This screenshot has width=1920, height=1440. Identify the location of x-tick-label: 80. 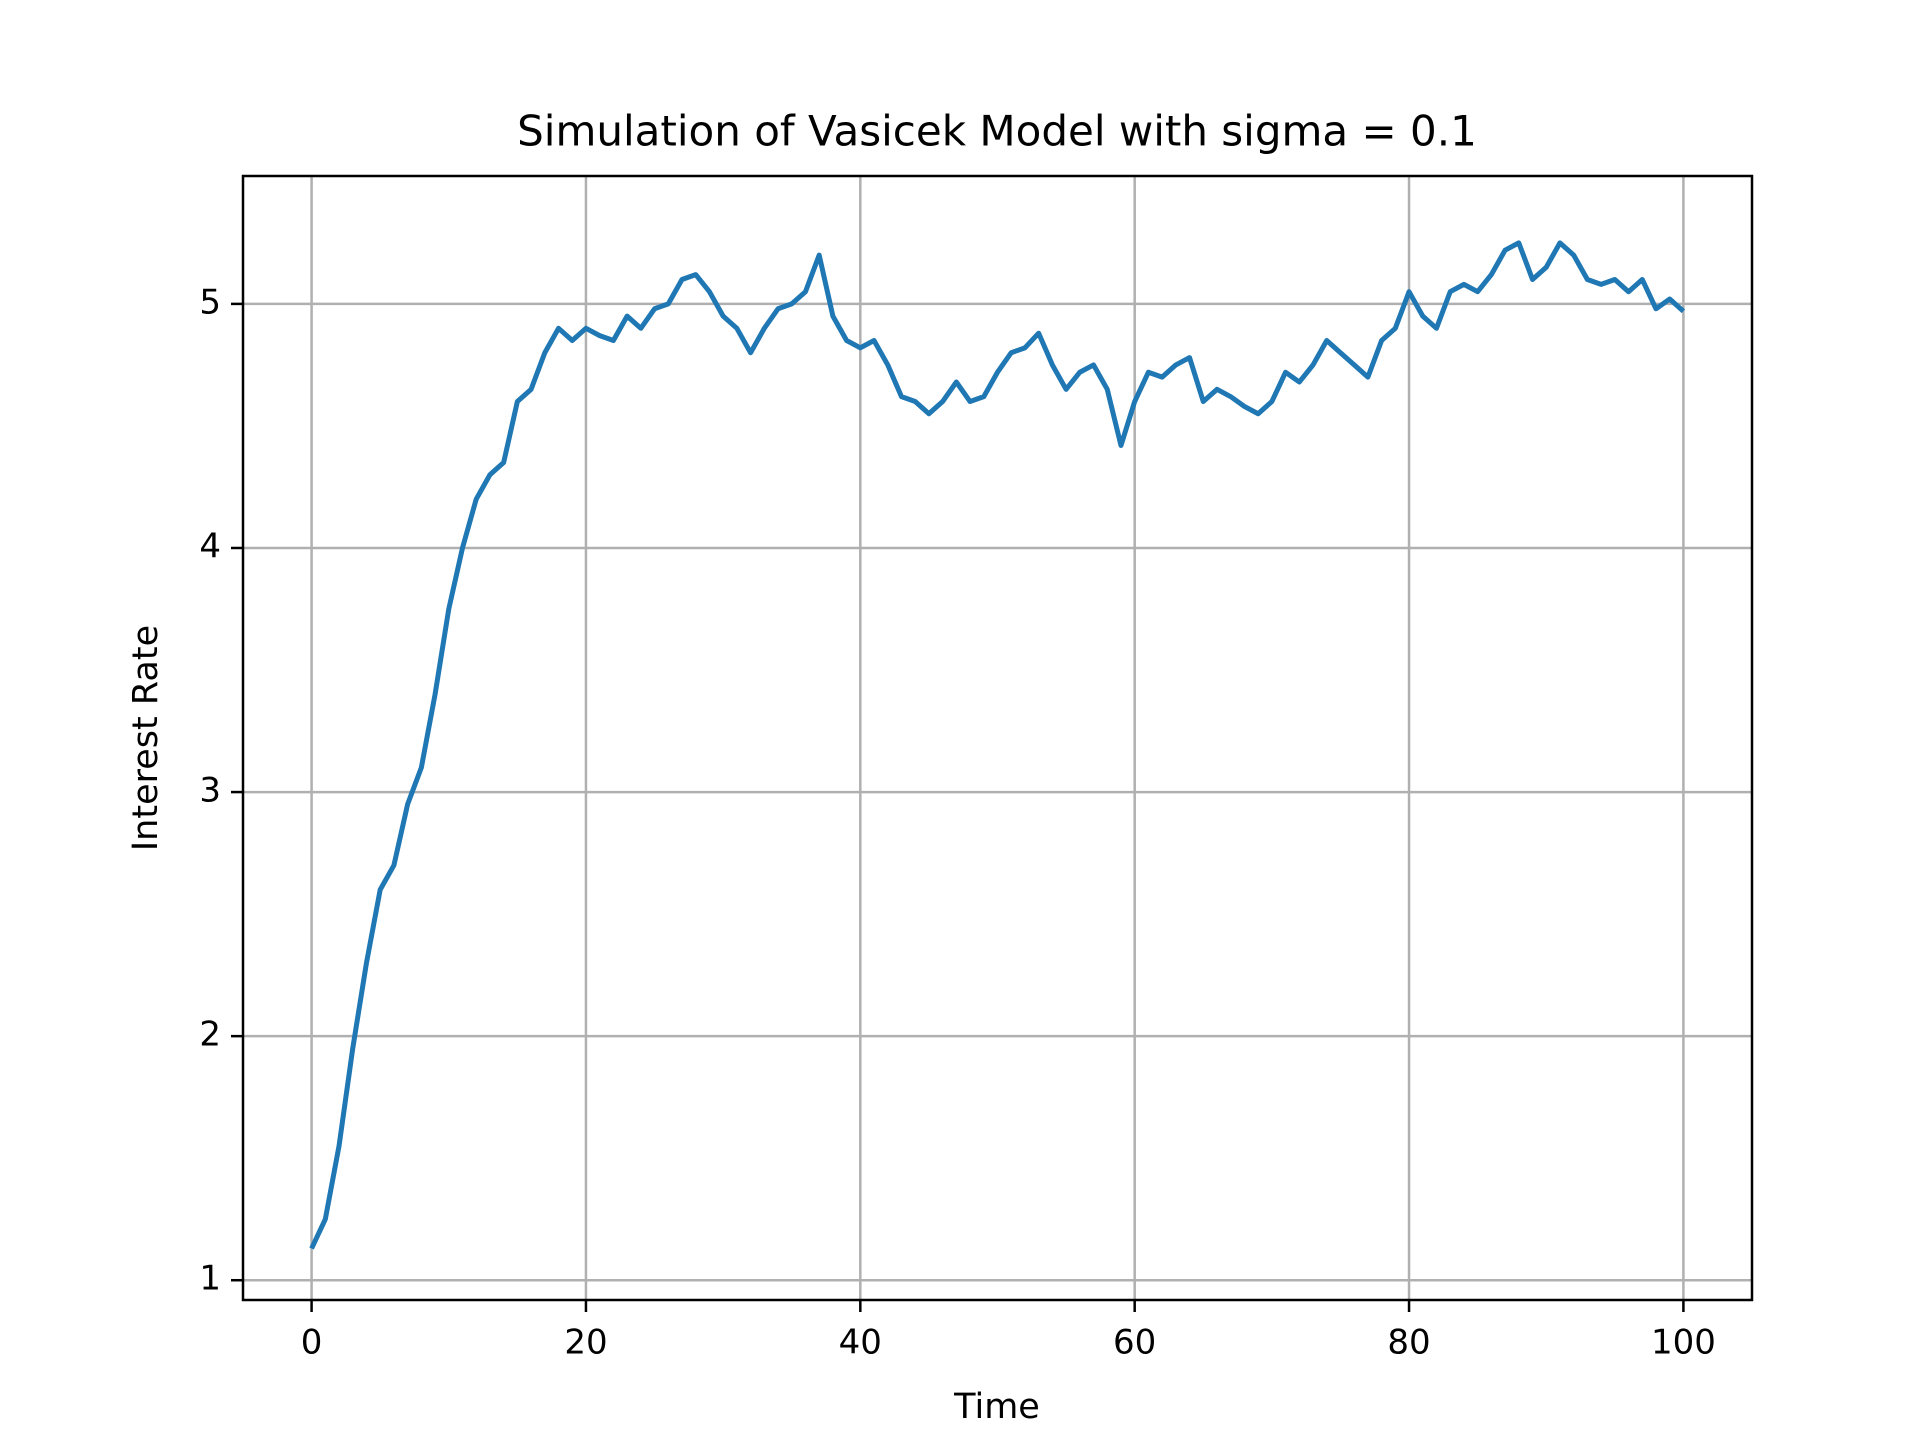
(1408, 1343).